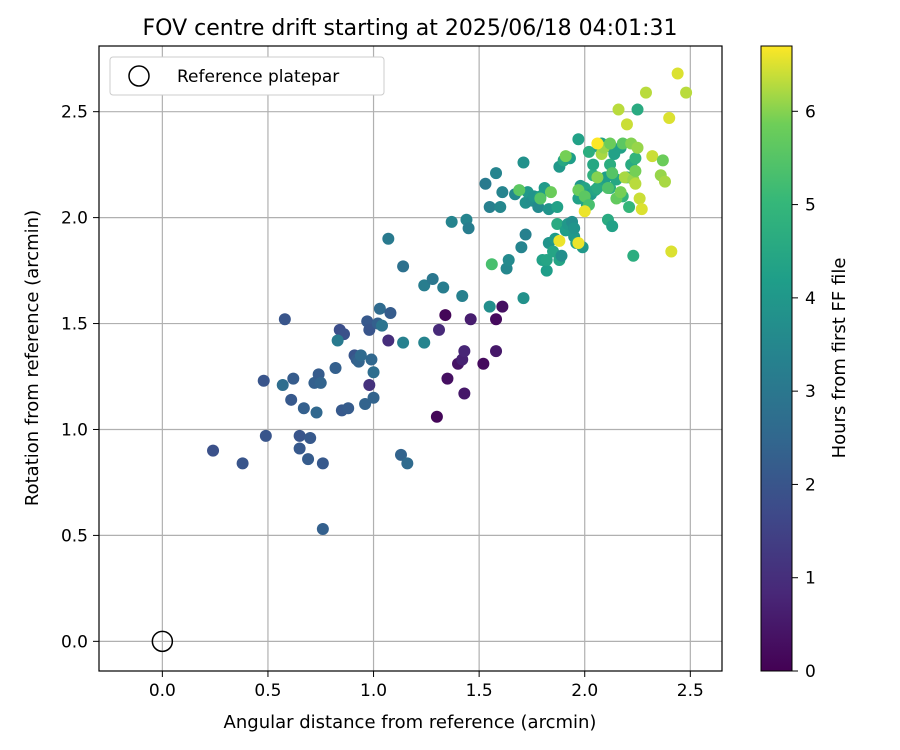  Describe the element at coordinates (426, 686) in the screenshot. I see `x-axis-ticks: 0.0 0.5 1.0 1.5 2.0 2.5` at that location.